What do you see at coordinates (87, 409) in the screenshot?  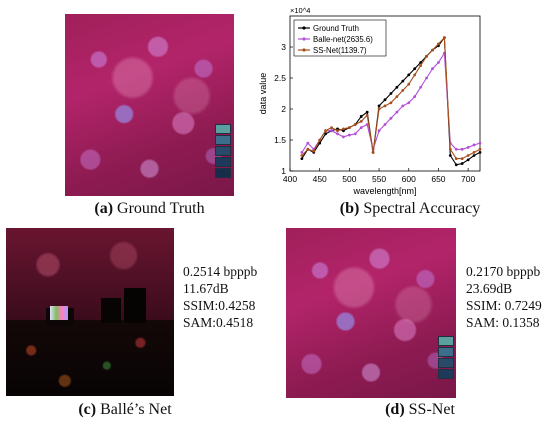 I see `caption-c-letter: (c)` at bounding box center [87, 409].